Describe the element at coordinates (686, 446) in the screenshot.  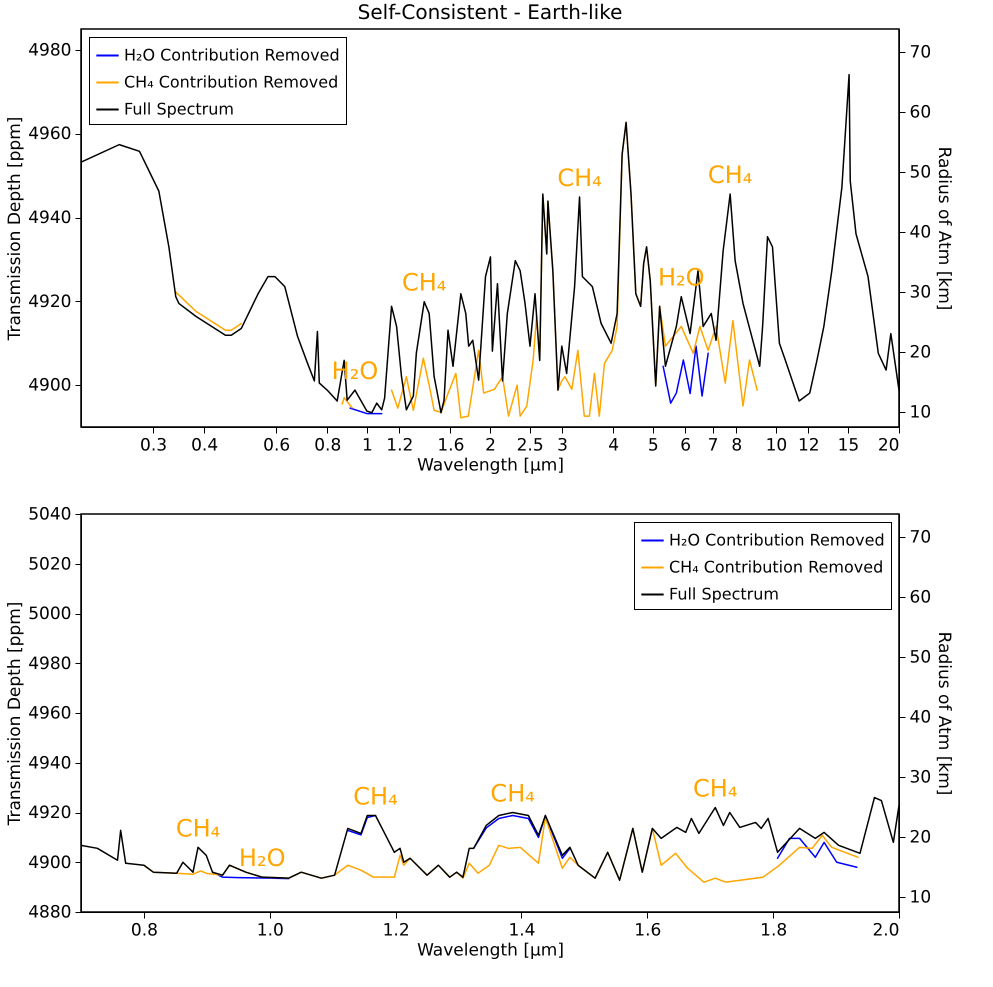
I see `x-tick-label: 6` at that location.